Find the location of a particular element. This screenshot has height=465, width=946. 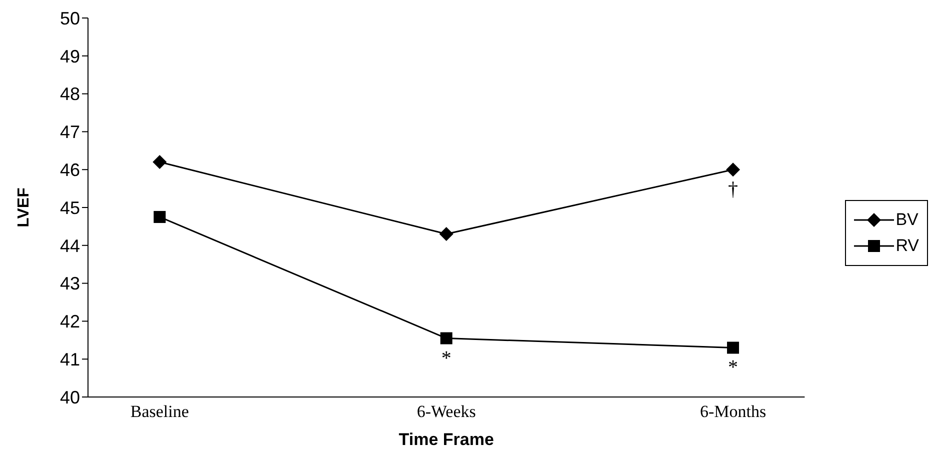

y-tick-label: 48 is located at coordinates (70, 94).